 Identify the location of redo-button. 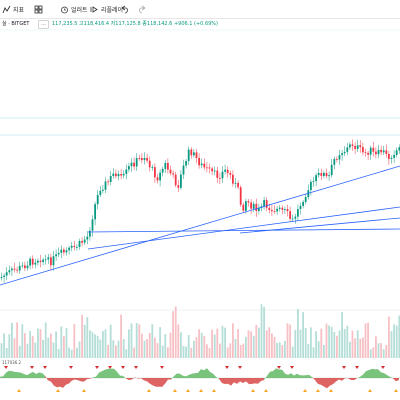
(142, 9).